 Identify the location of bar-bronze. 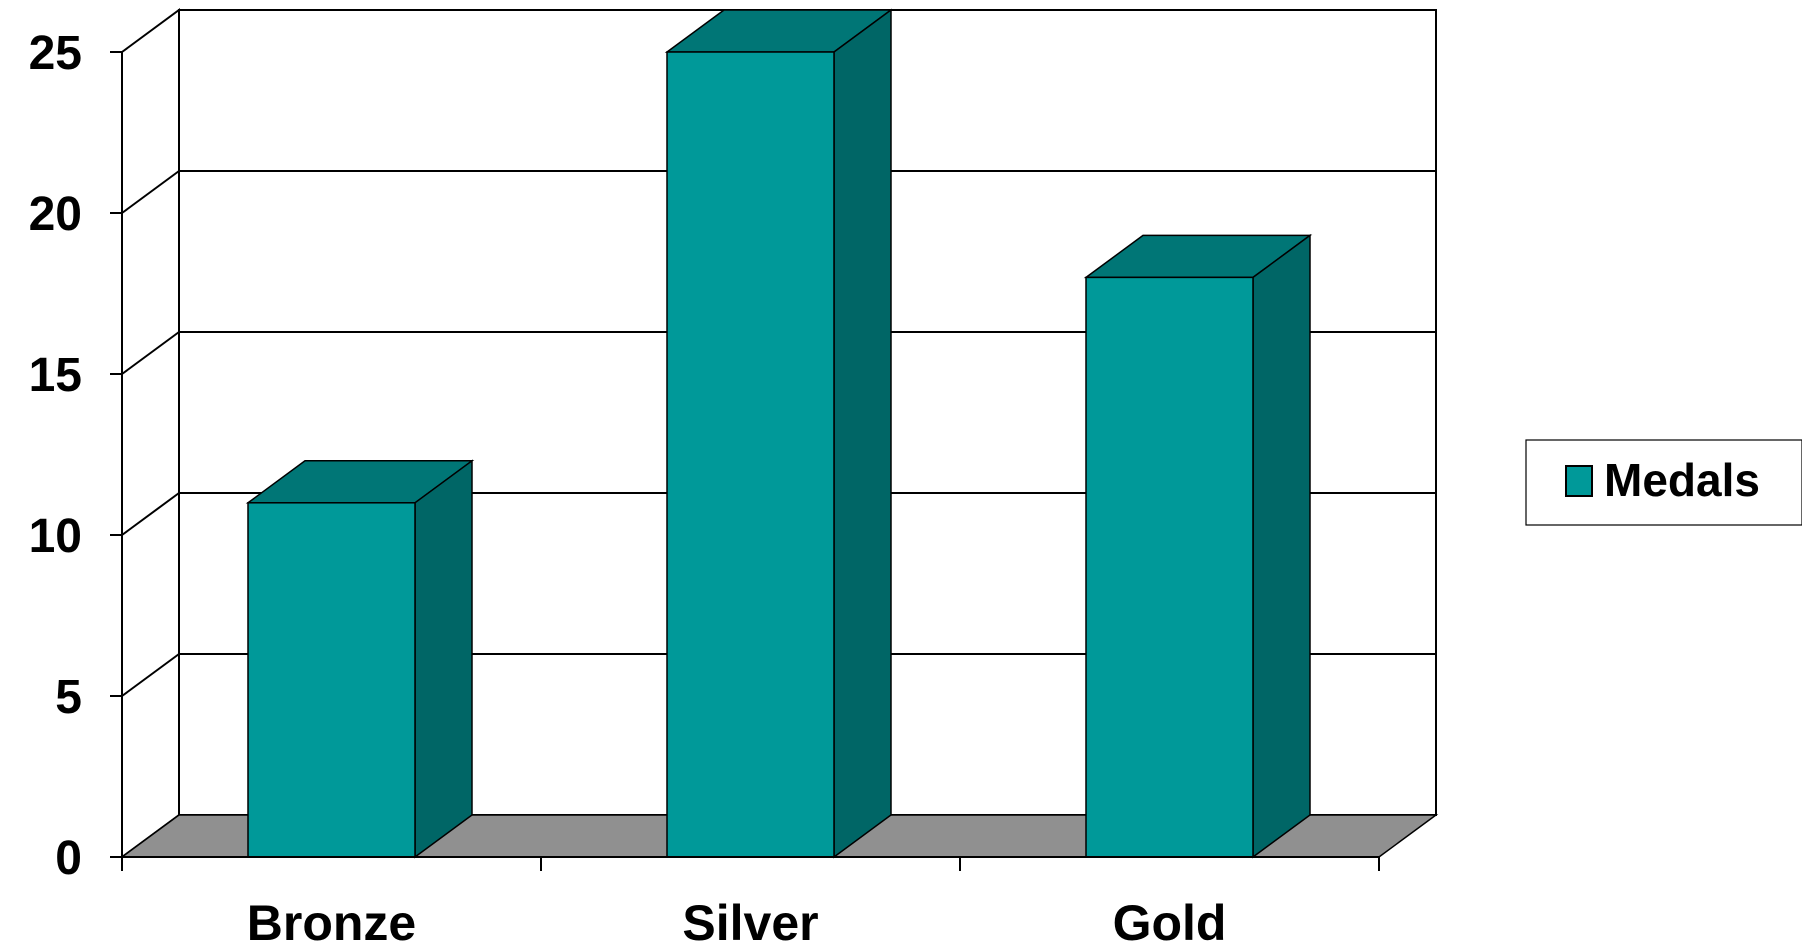
(331, 680).